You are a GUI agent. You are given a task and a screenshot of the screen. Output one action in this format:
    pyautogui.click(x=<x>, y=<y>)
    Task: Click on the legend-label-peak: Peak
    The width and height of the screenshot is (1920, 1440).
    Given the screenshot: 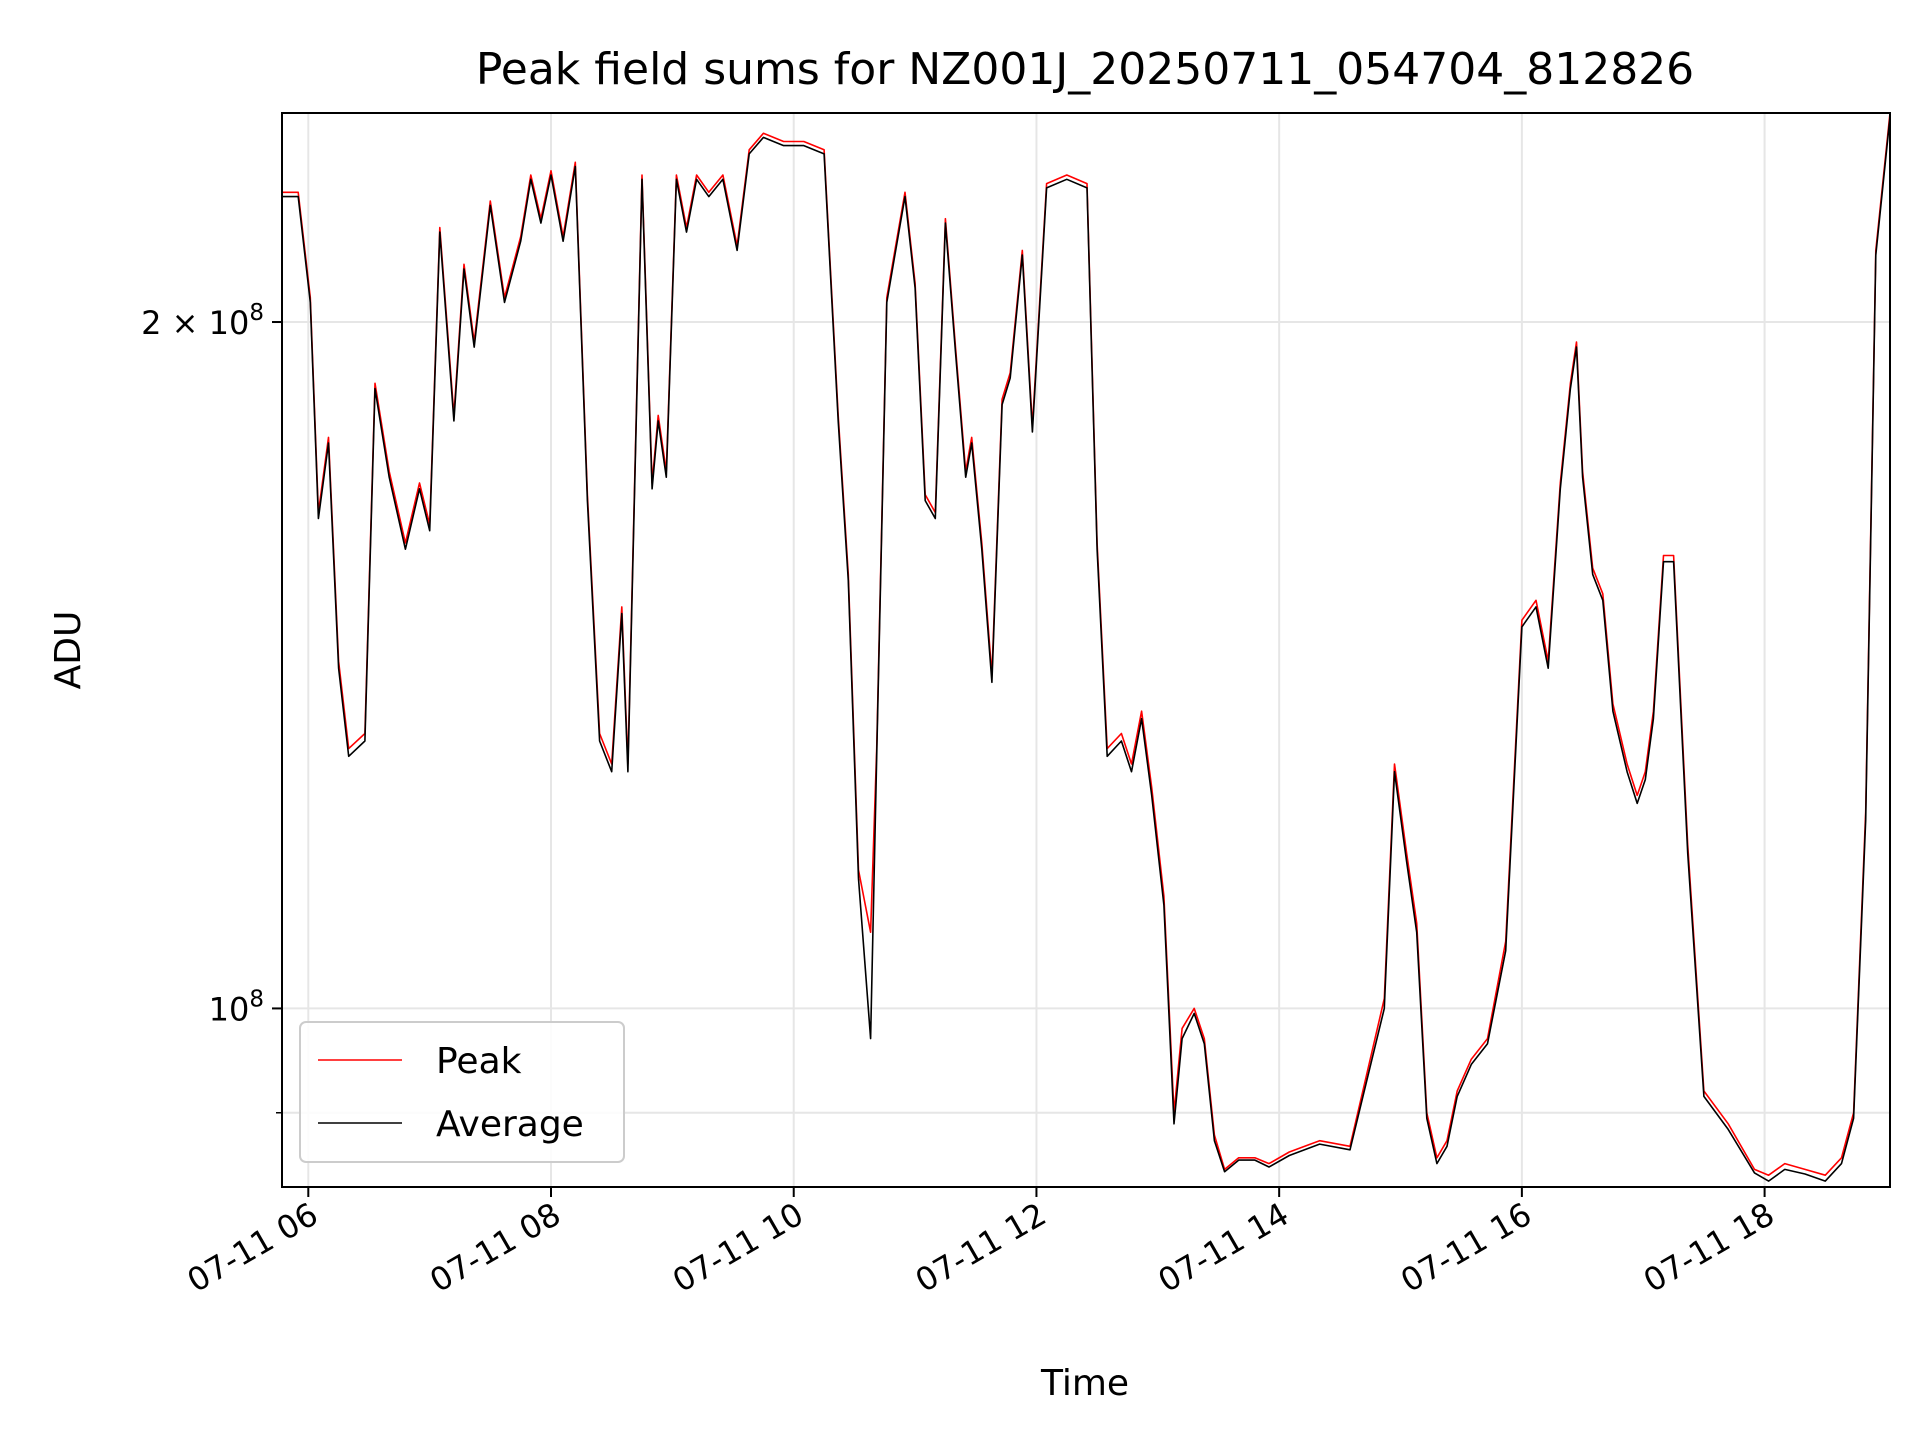 What is the action you would take?
    pyautogui.click(x=479, y=1061)
    